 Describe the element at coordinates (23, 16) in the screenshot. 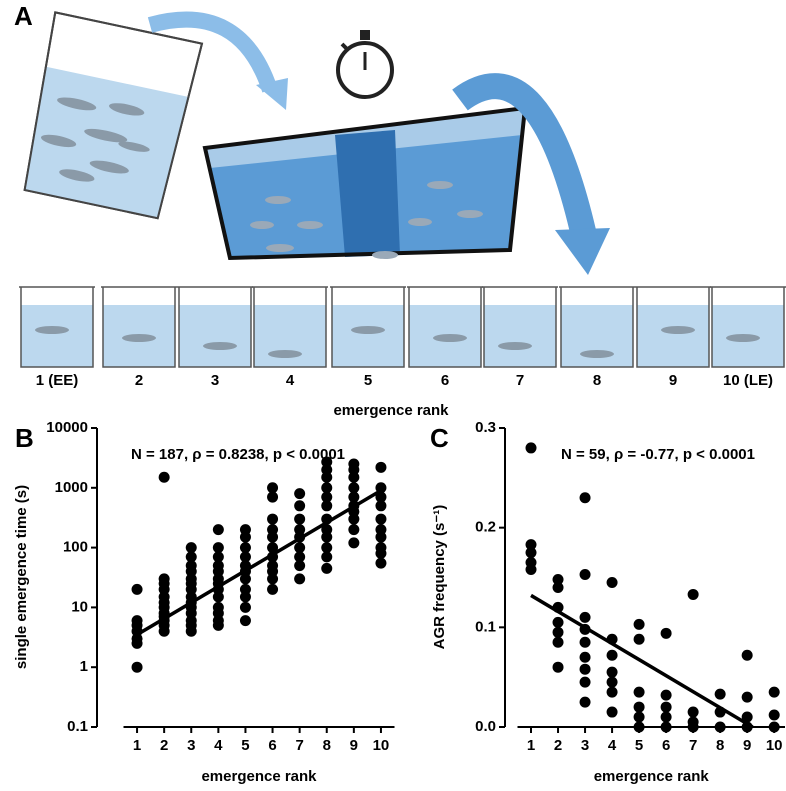

I see `panel-label: A` at that location.